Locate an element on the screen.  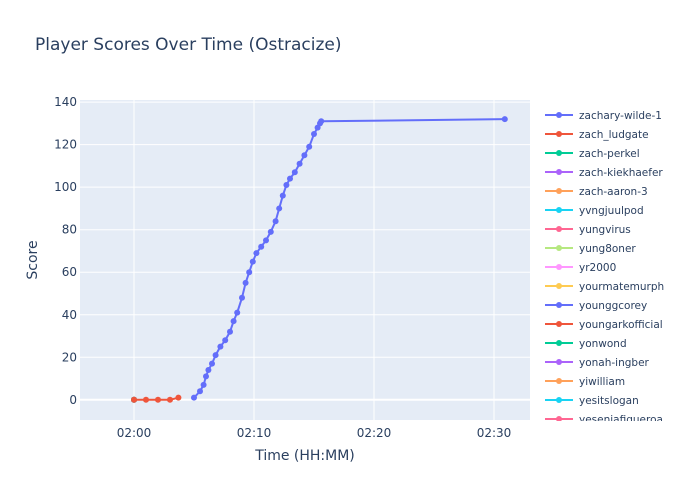
legend-item-yesitslogan: yesitslogan is located at coordinates (592, 401).